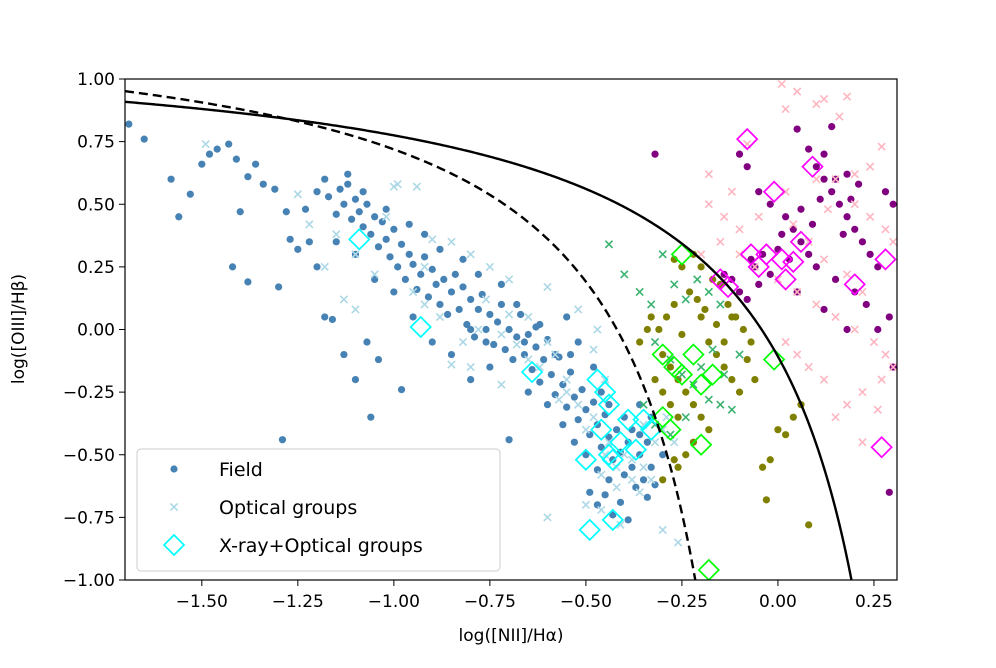  I want to click on y-tick-label: −1.00, so click(89, 581).